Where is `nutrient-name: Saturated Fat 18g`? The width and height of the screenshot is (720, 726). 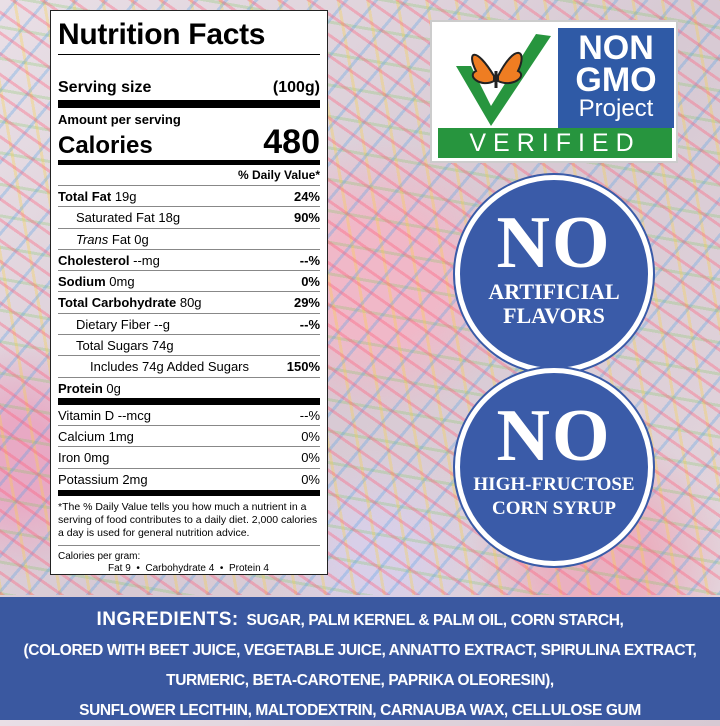 nutrient-name: Saturated Fat 18g is located at coordinates (119, 217).